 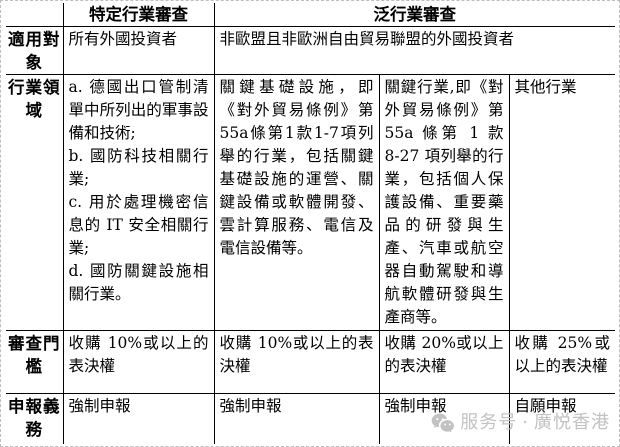 What do you see at coordinates (561, 362) in the screenshot?
I see `cell-threshold-other: 收購 25%或以上的表決權` at bounding box center [561, 362].